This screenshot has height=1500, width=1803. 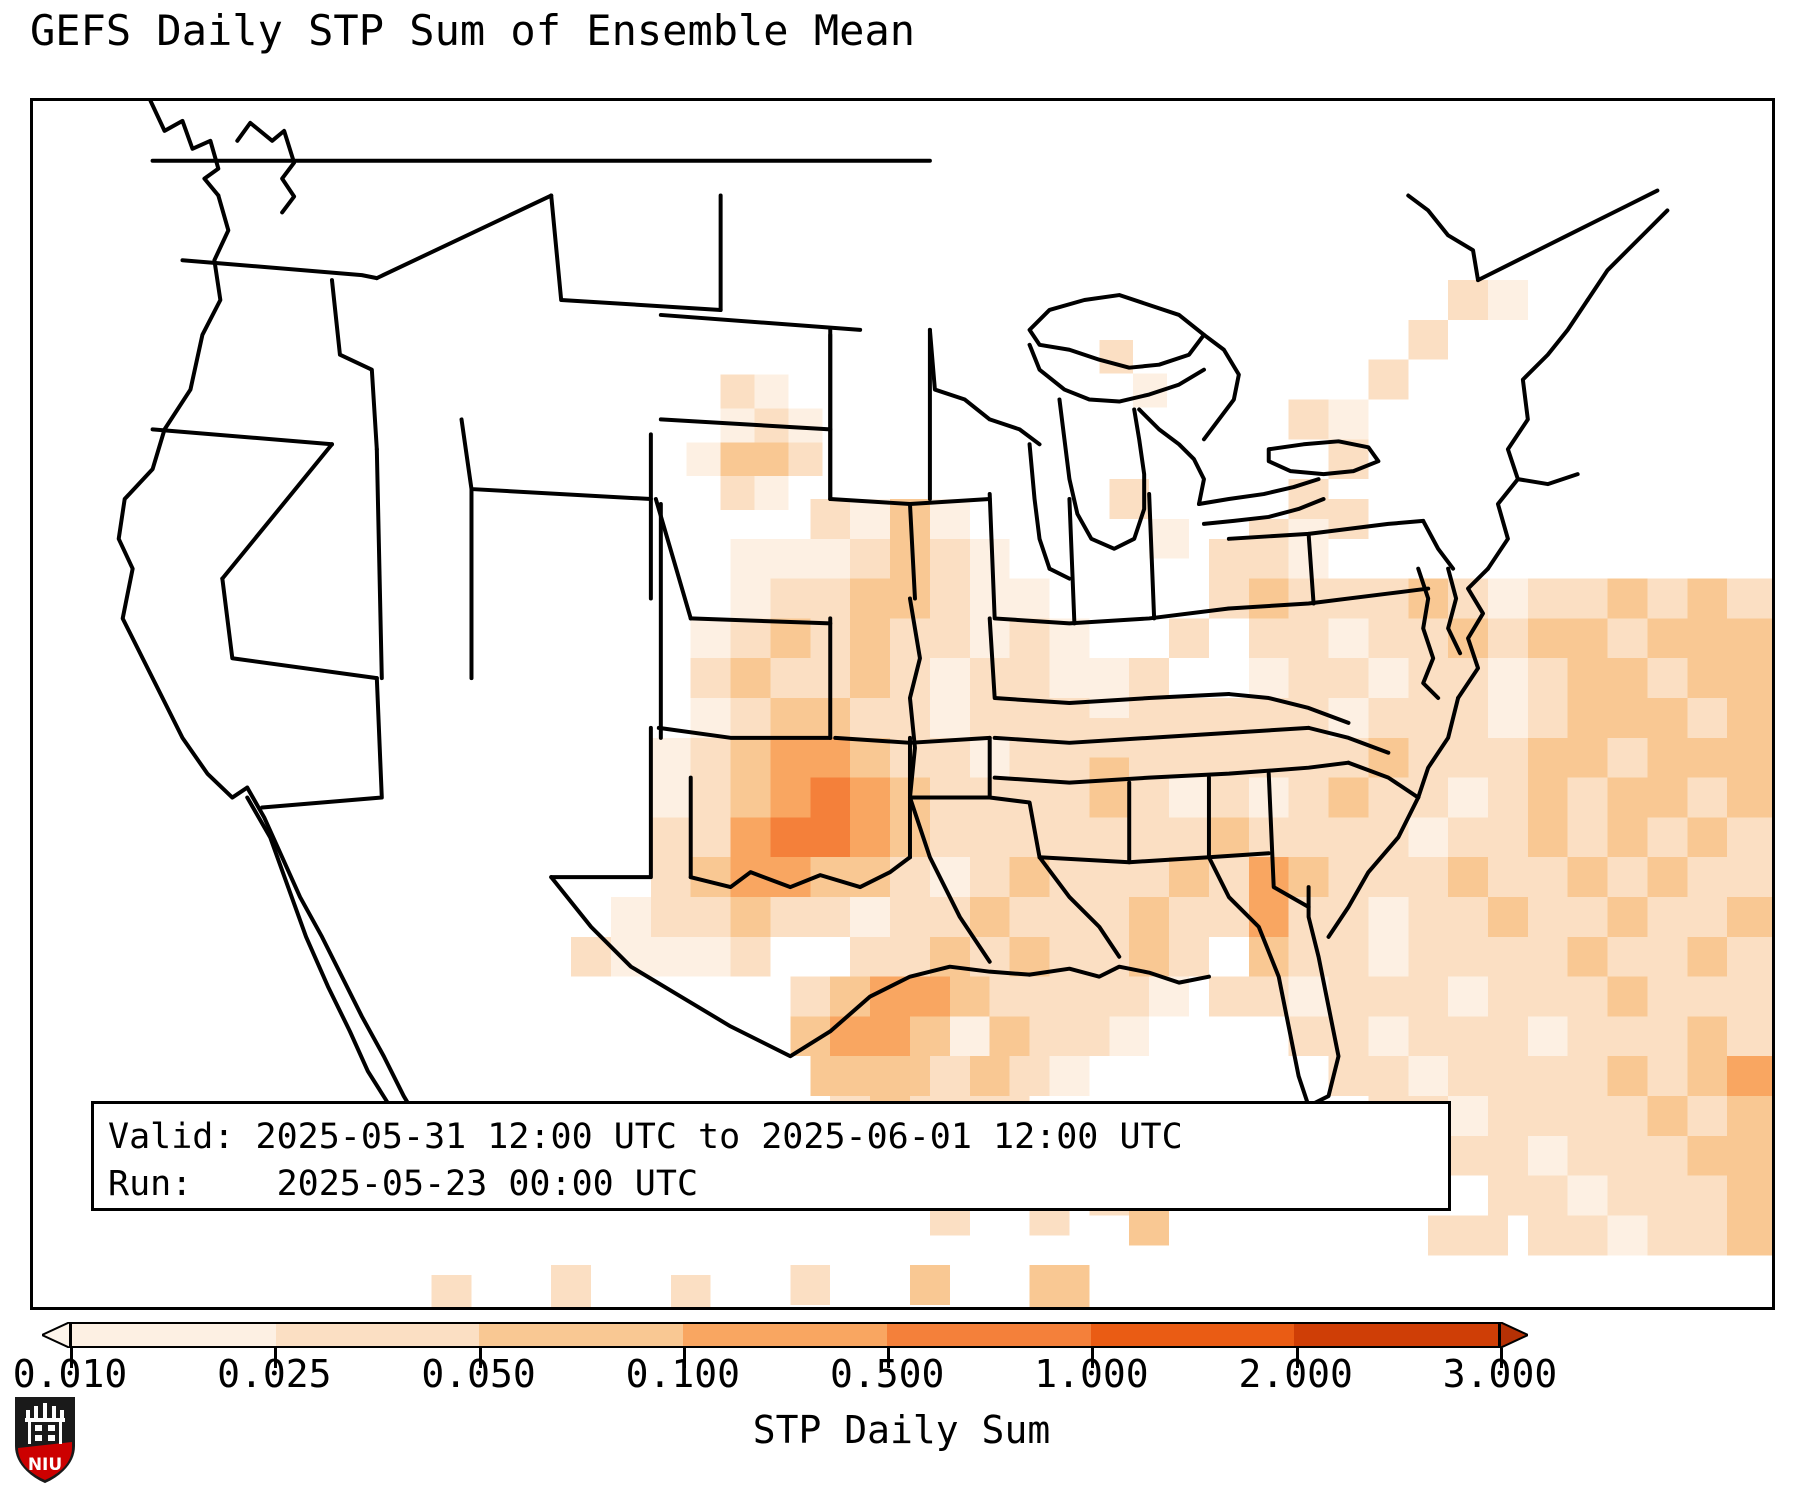 I want to click on colorbar-tick-label-2: 0.050, so click(x=478, y=1374).